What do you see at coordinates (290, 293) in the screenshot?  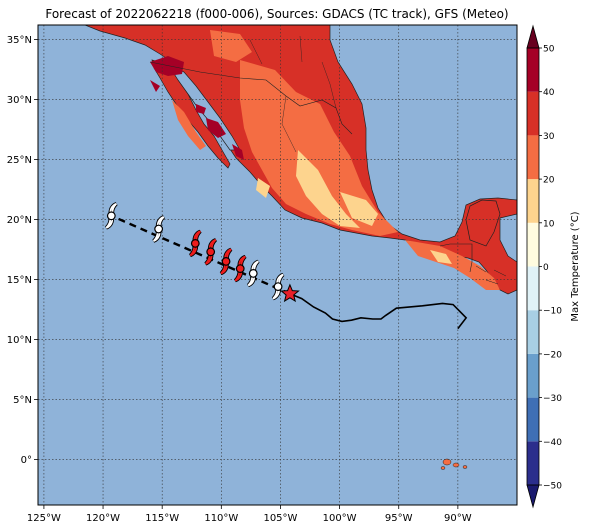 I see `current-position-star-icon` at bounding box center [290, 293].